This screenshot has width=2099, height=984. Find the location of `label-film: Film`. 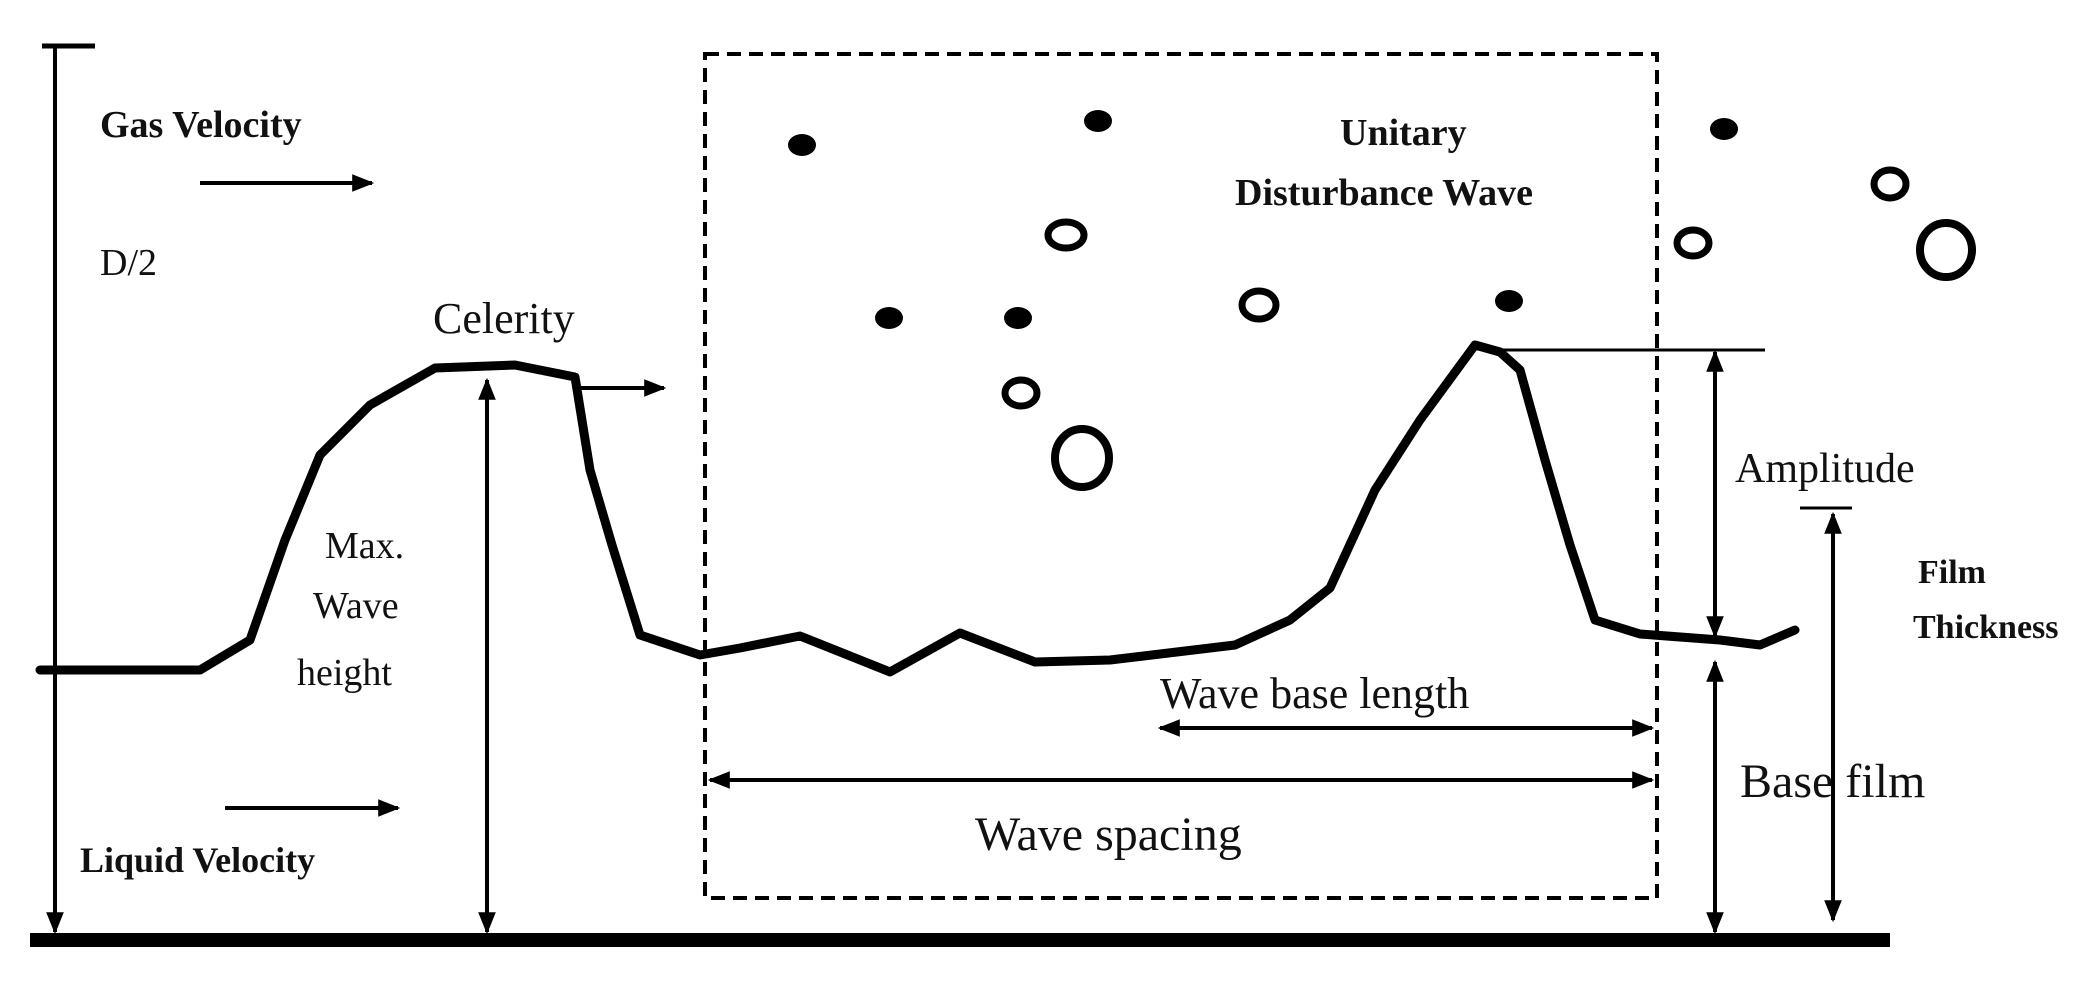

label-film: Film is located at coordinates (1952, 572).